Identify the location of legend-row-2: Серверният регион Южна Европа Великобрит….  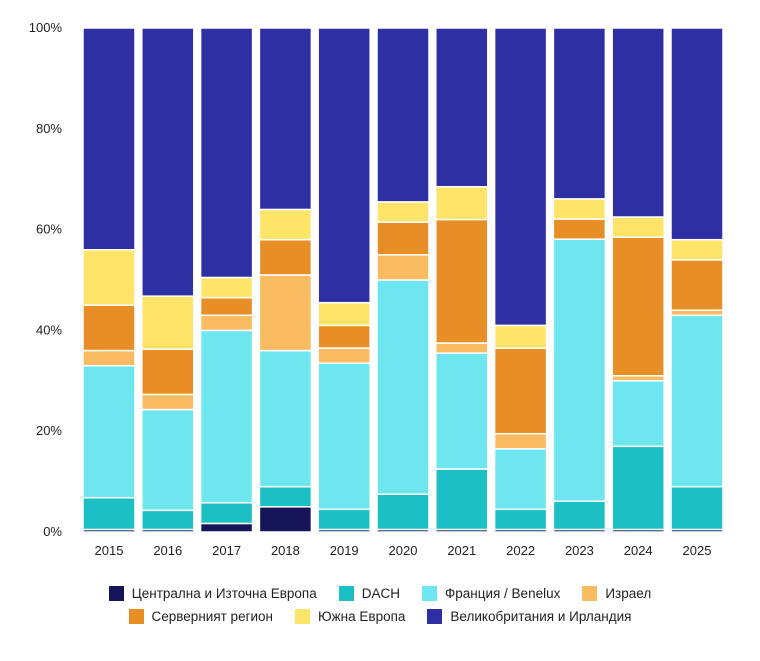
(380, 616).